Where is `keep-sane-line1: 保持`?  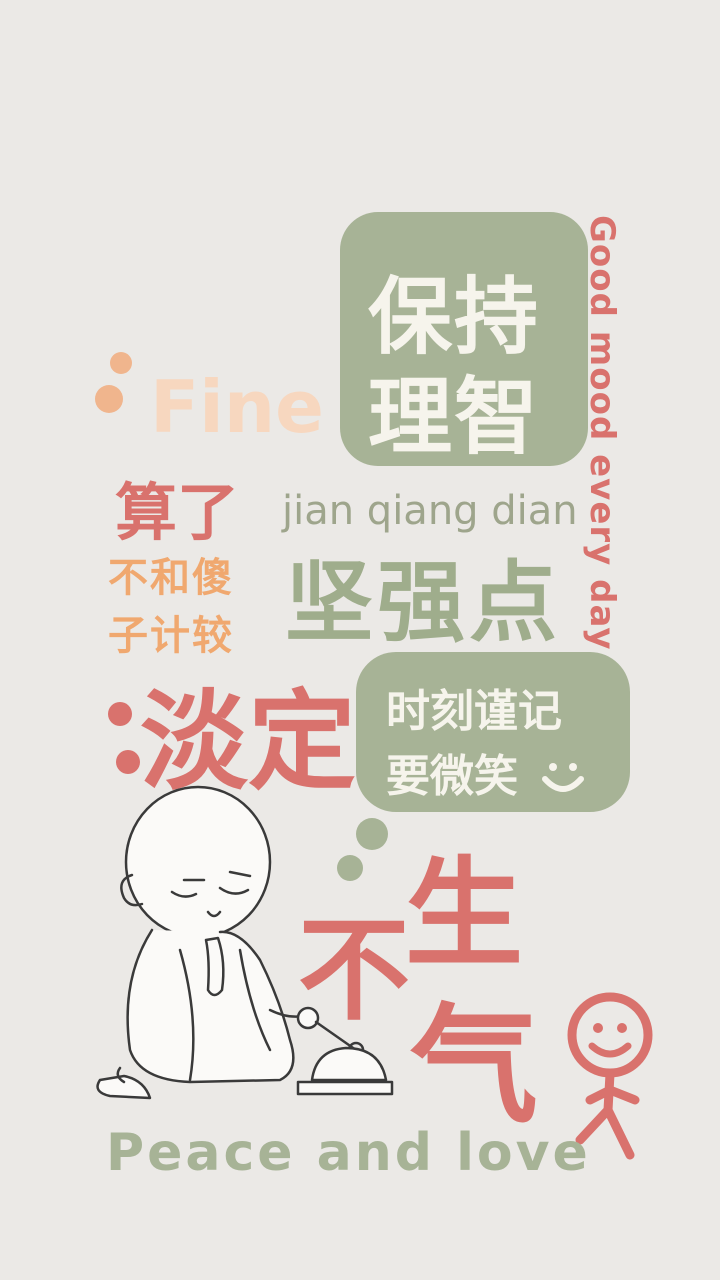
keep-sane-line1: 保持 is located at coordinates (454, 317).